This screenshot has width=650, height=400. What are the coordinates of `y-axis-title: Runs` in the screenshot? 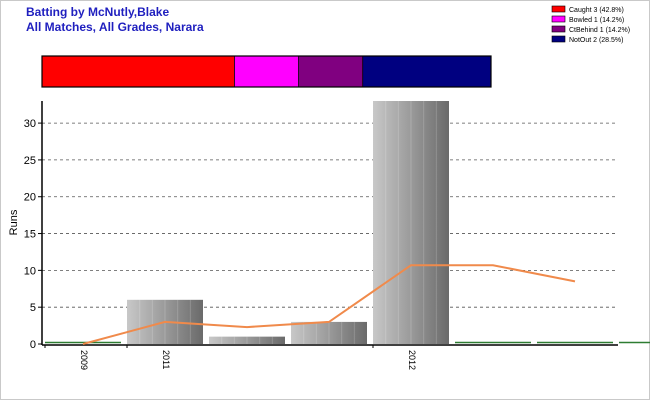 It's located at (14, 222).